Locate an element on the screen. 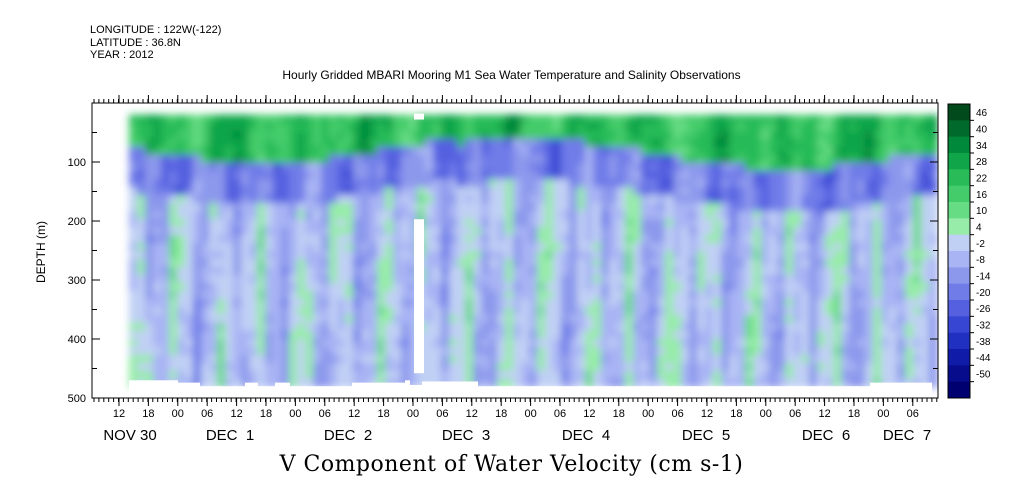  colorbar-label: 46 is located at coordinates (982, 113).